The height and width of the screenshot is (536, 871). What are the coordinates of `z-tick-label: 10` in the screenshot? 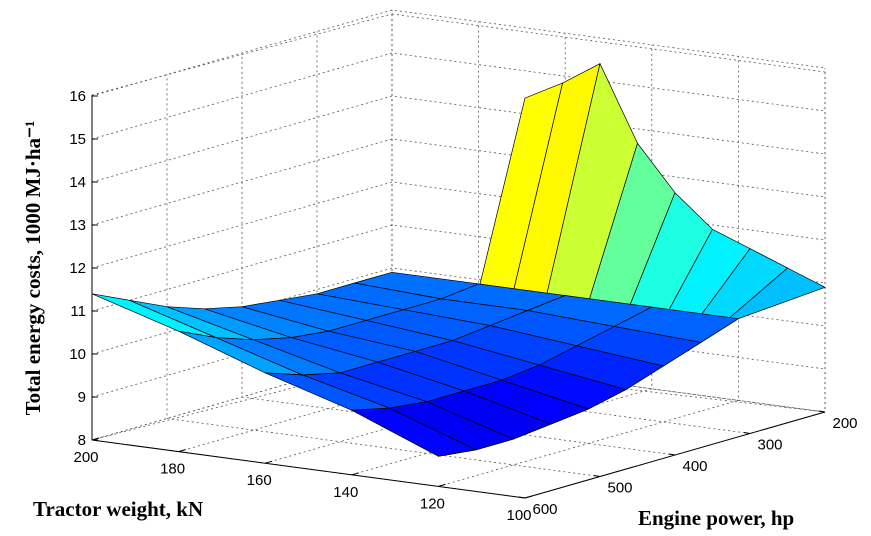 It's located at (77, 354).